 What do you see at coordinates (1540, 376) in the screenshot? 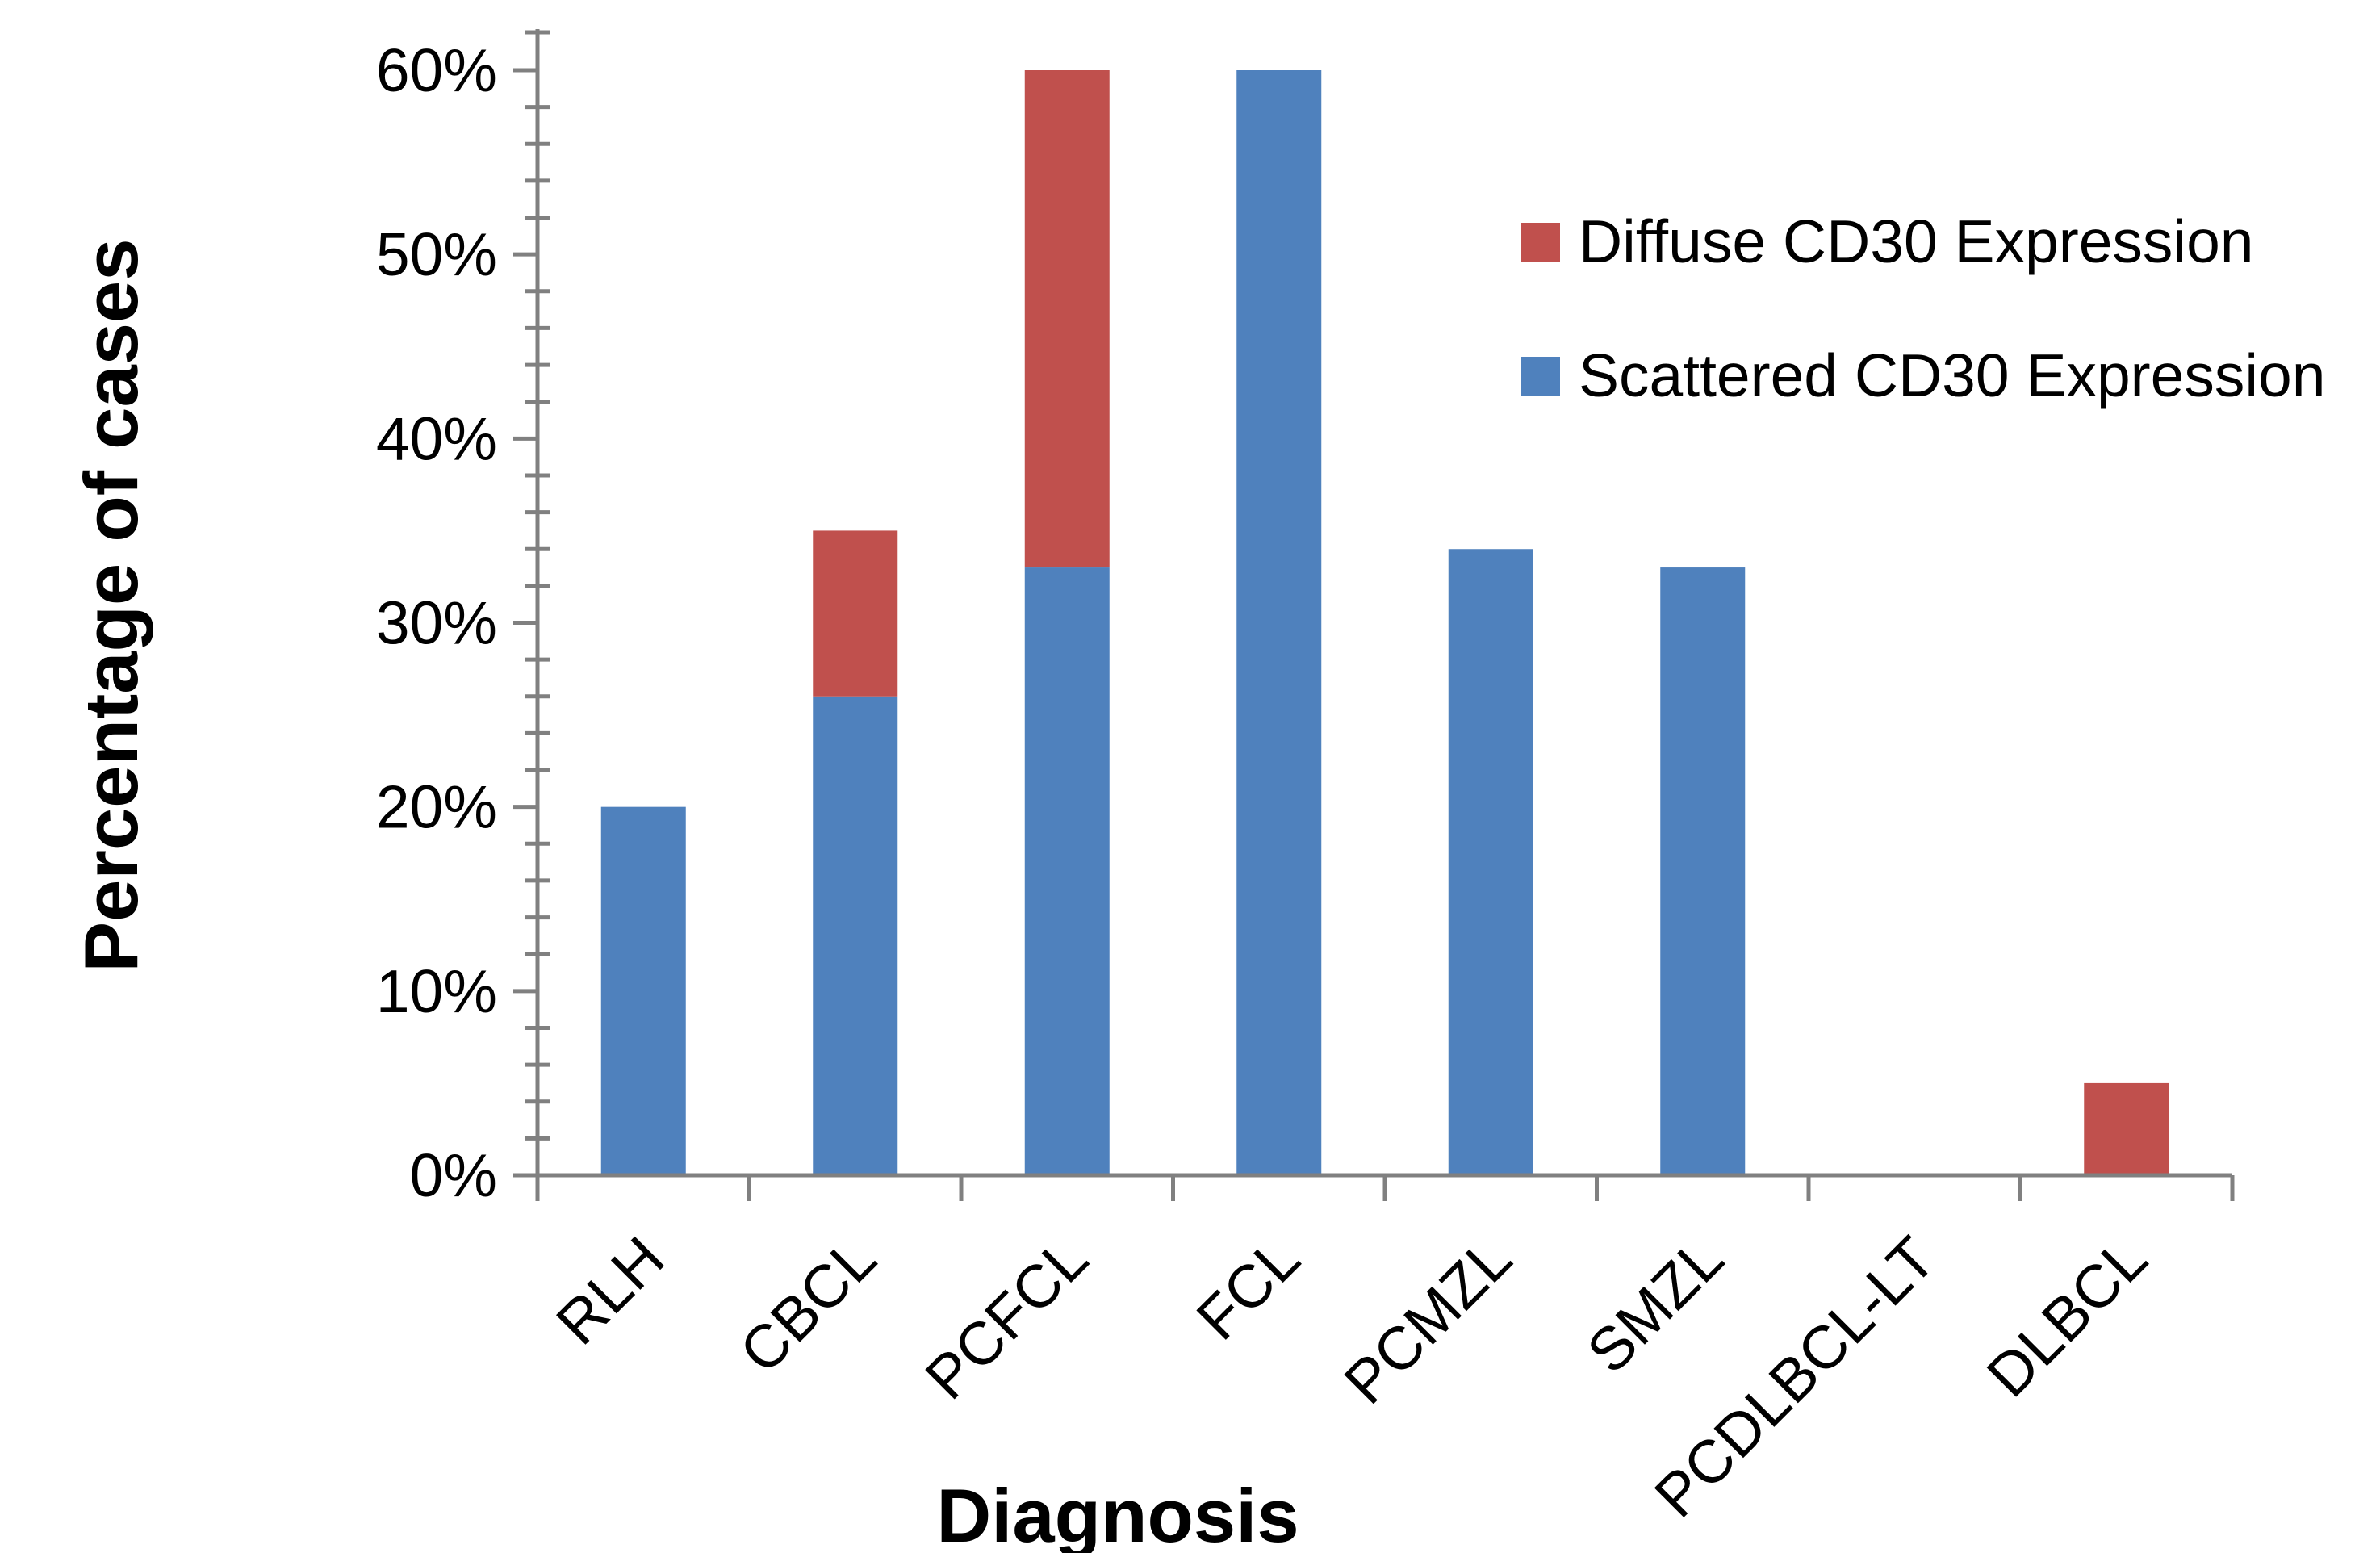
I see `legend-swatch-scattered` at bounding box center [1540, 376].